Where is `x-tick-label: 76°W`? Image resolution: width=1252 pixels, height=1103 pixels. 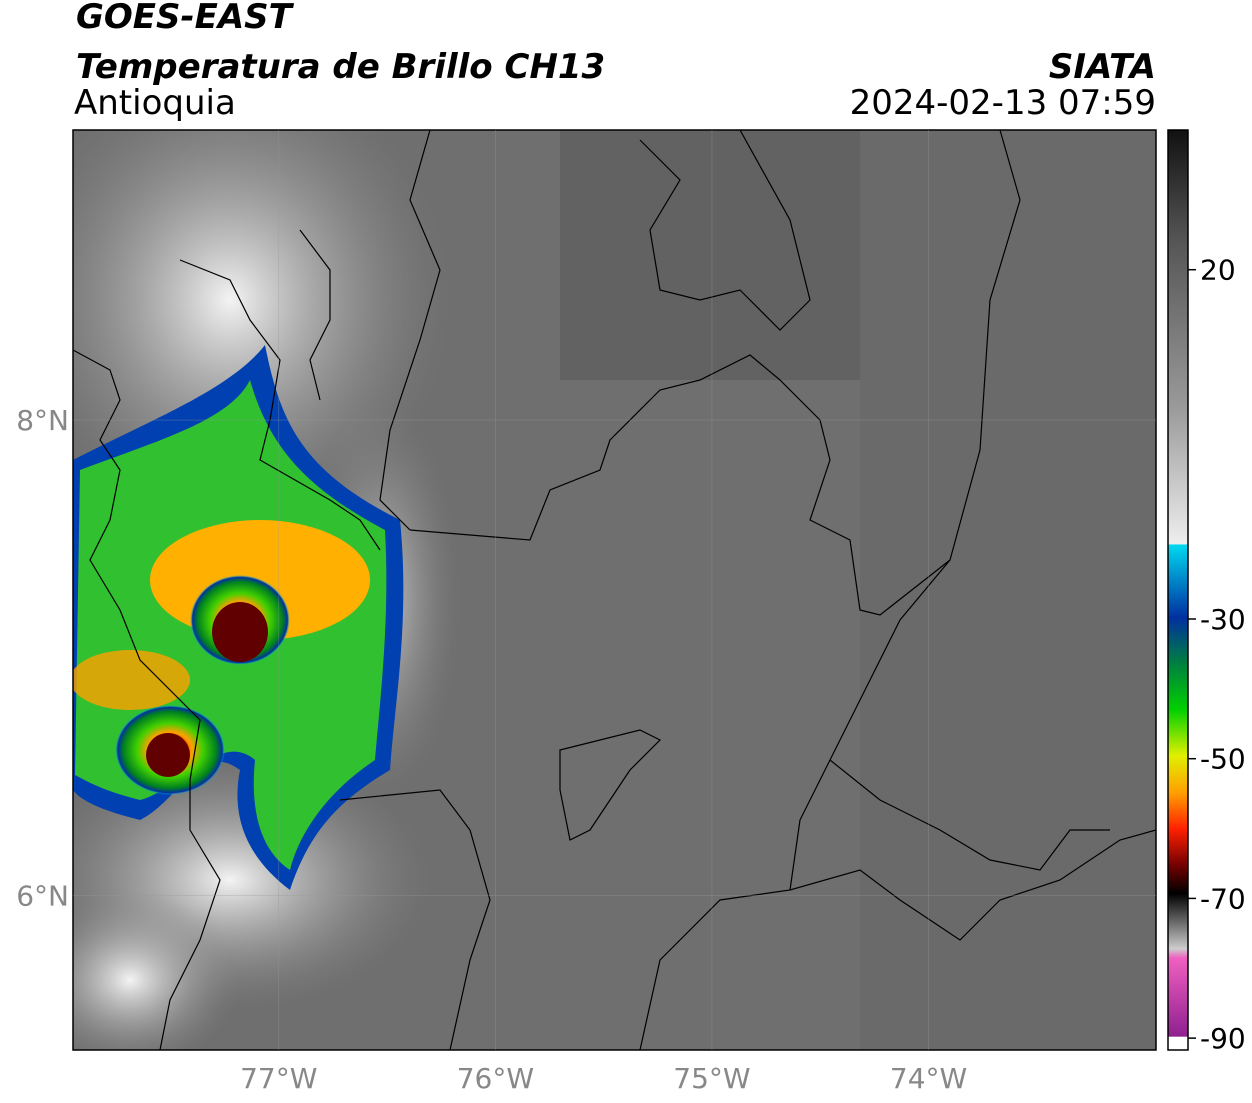
x-tick-label: 76°W is located at coordinates (495, 1078).